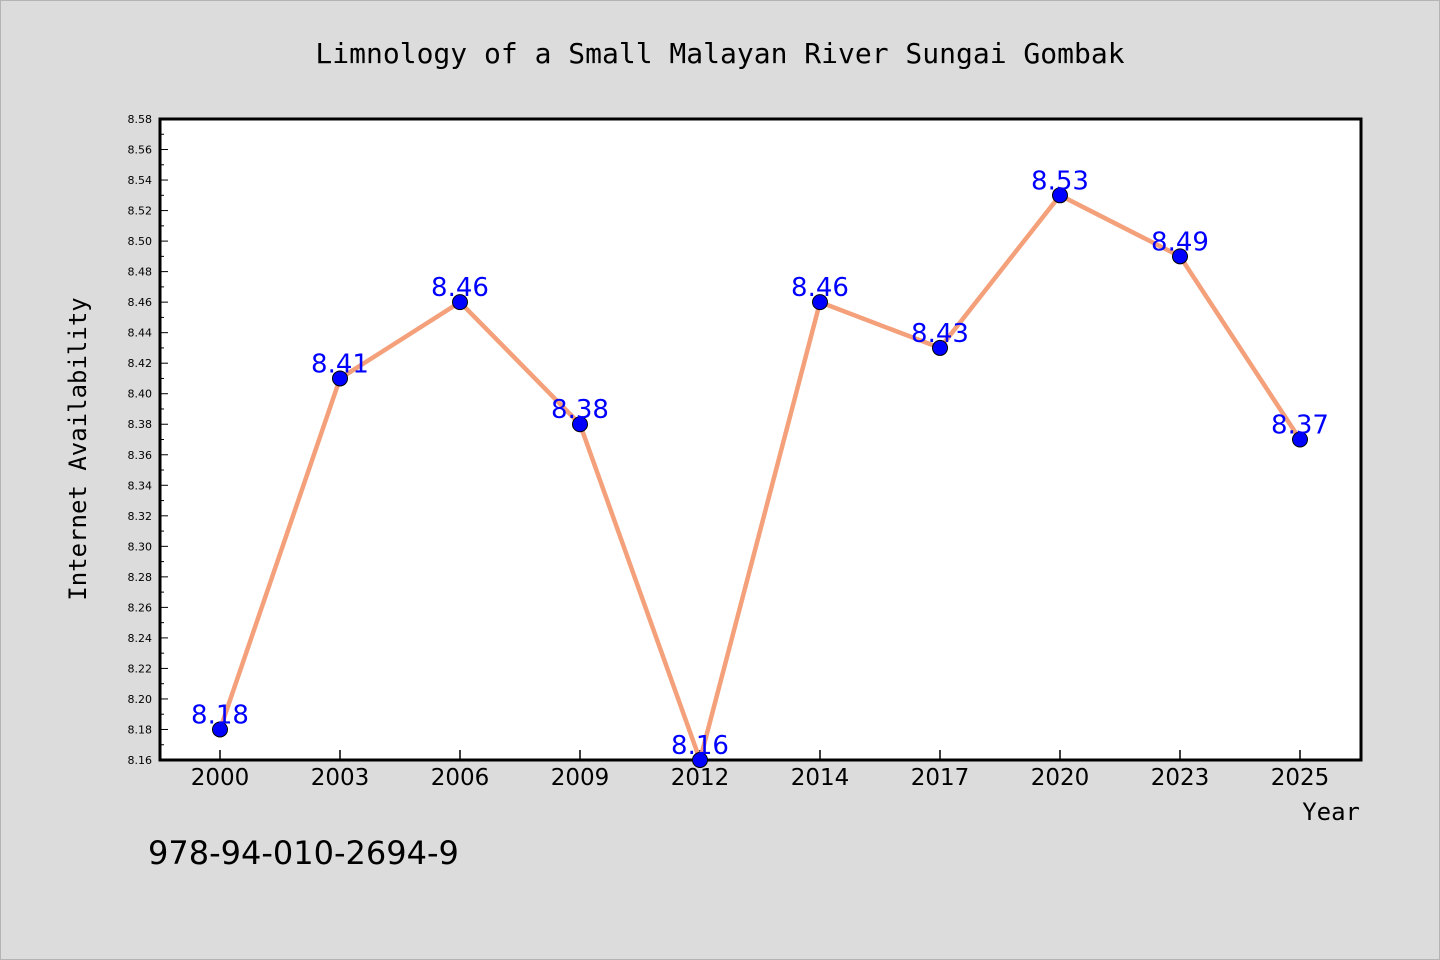  Describe the element at coordinates (340, 778) in the screenshot. I see `x-tick-label: 2003` at that location.